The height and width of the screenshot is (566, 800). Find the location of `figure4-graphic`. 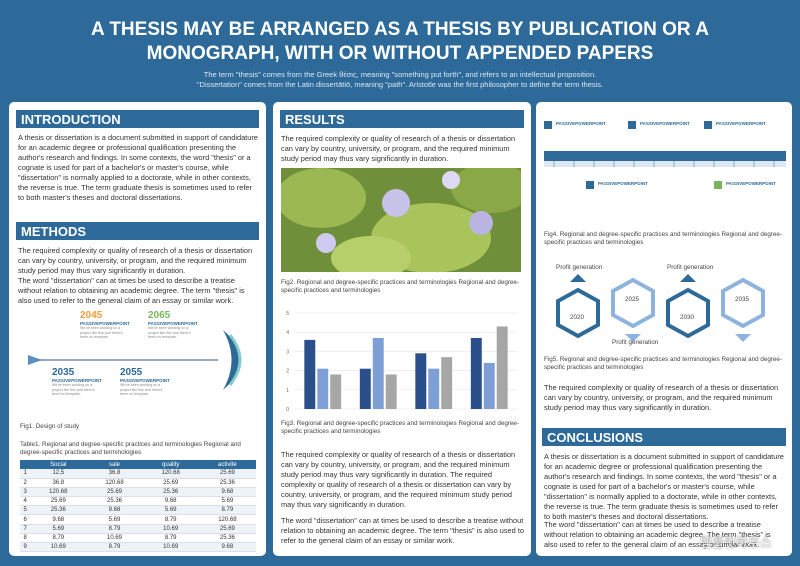

figure4-graphic is located at coordinates (665, 155).